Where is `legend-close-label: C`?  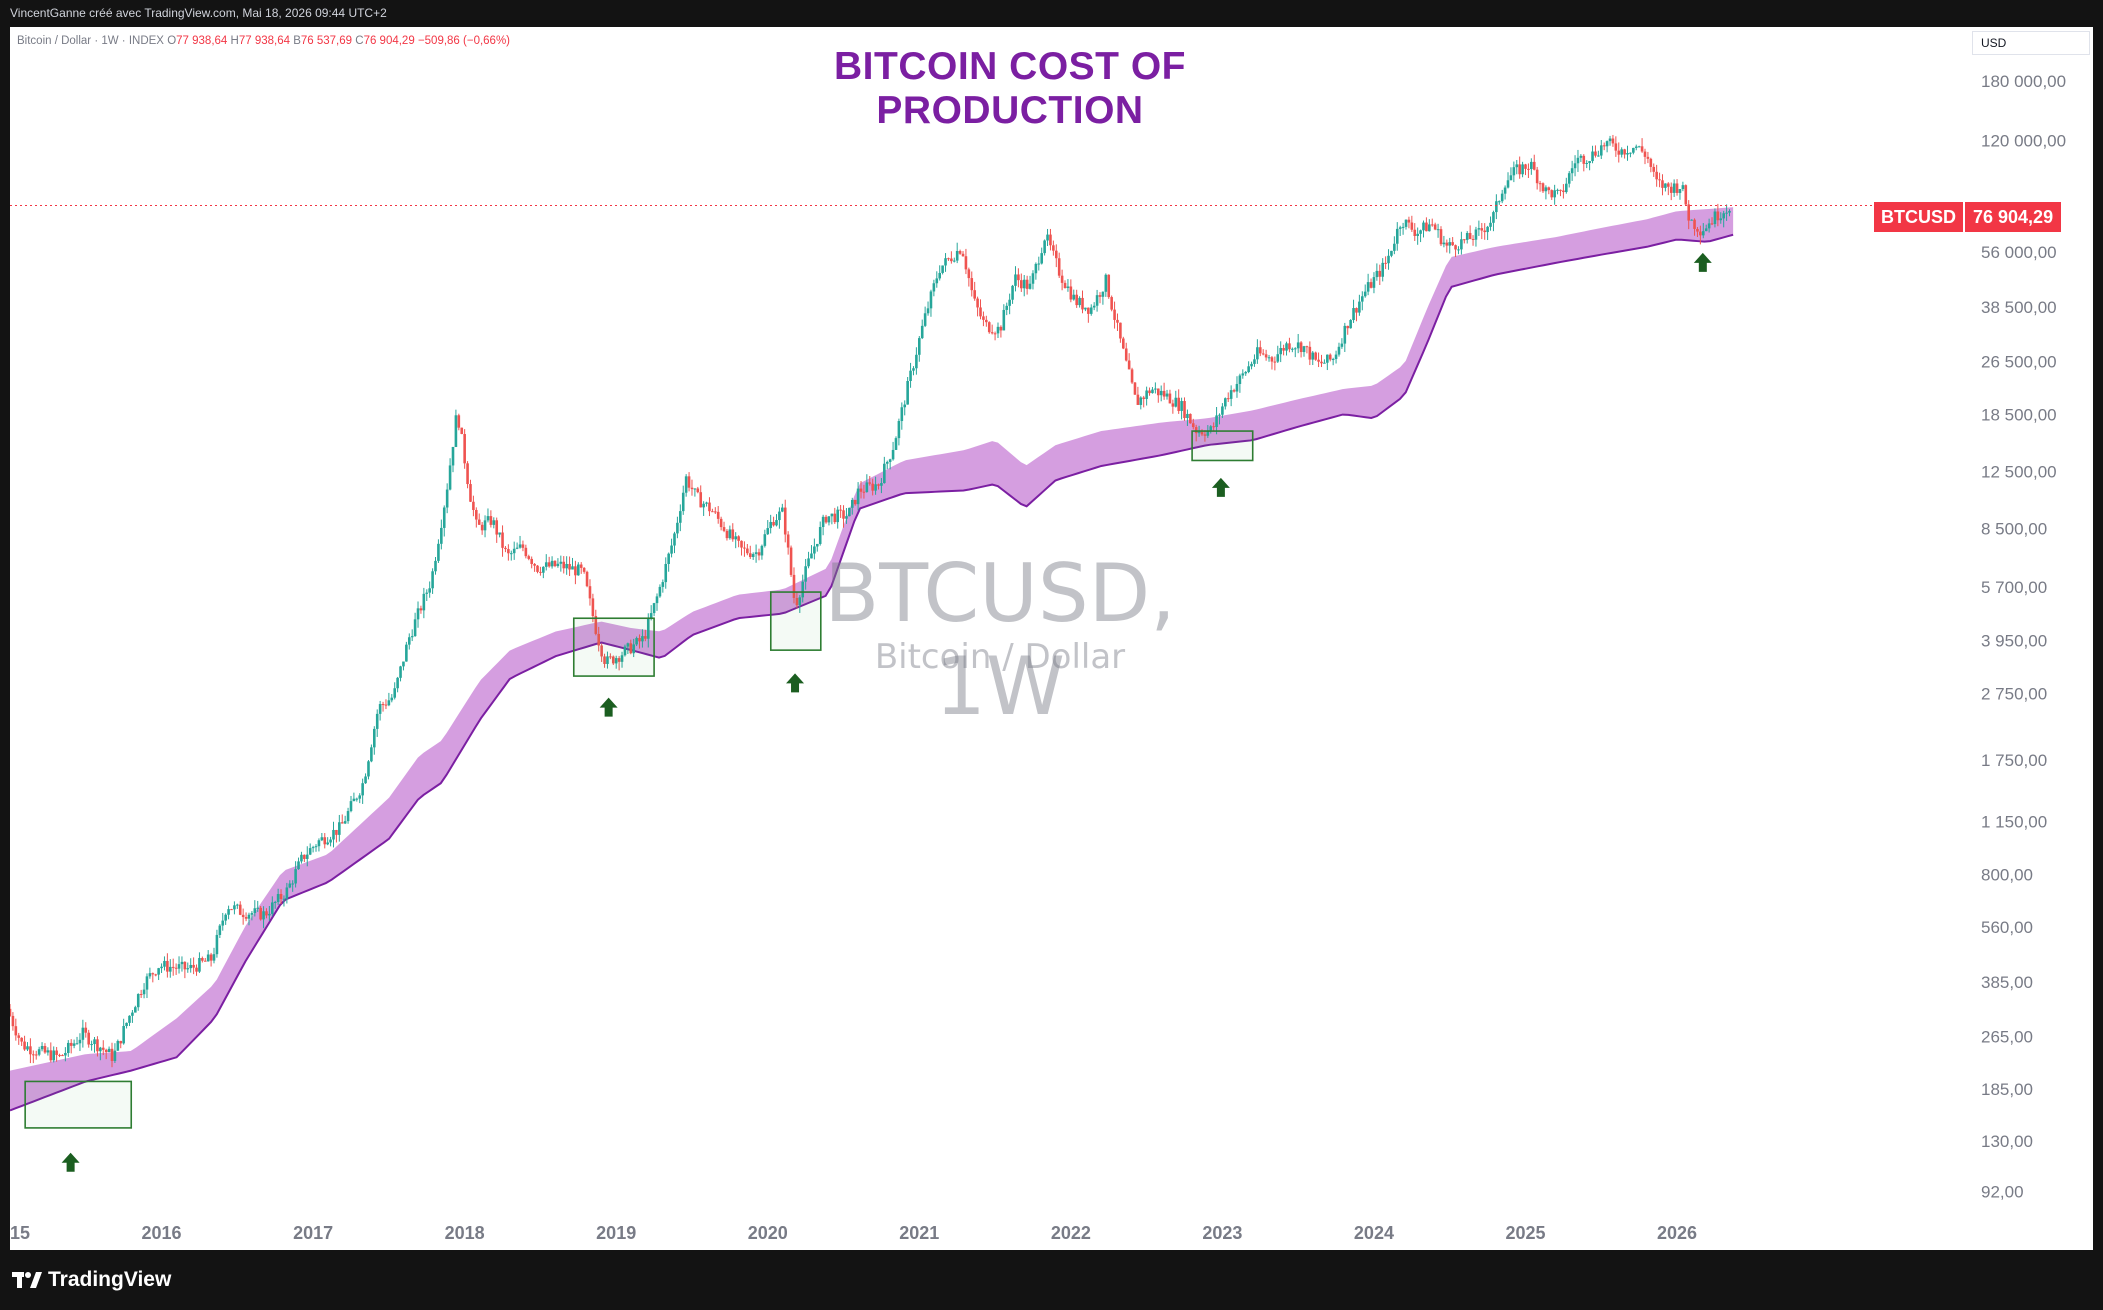 legend-close-label: C is located at coordinates (359, 41).